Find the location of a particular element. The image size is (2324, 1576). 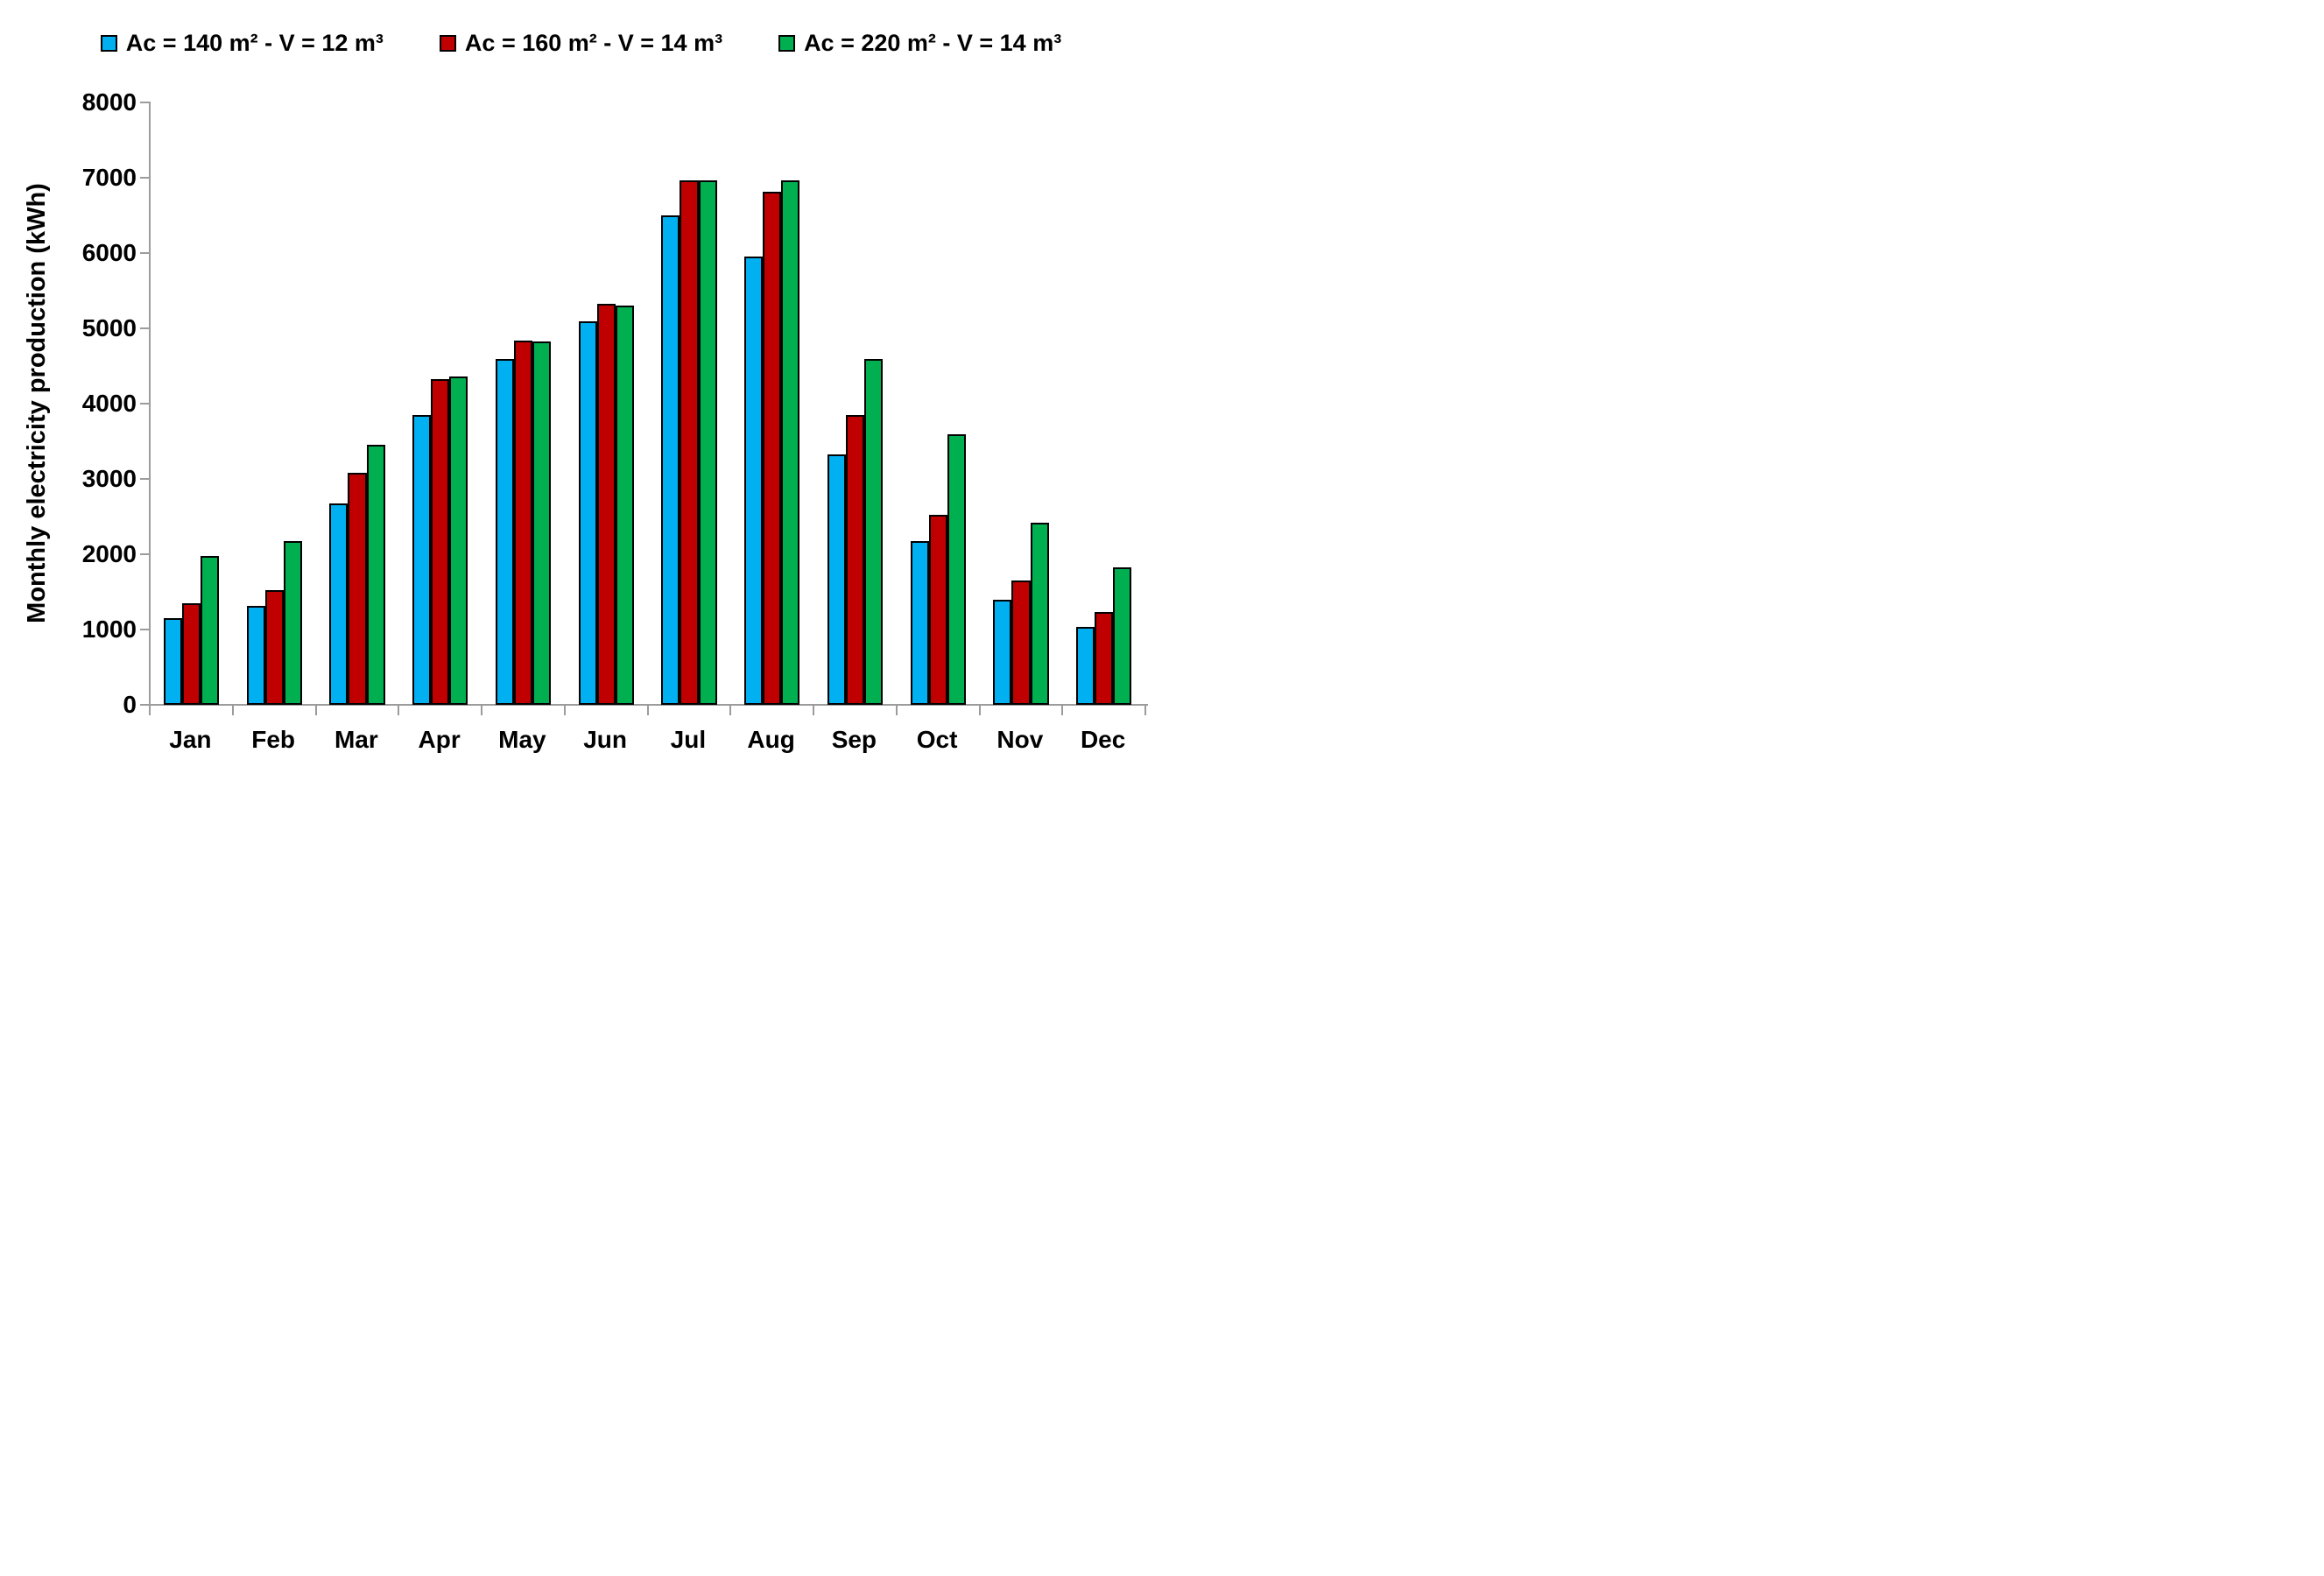

bar-jul-series3 is located at coordinates (707, 442).